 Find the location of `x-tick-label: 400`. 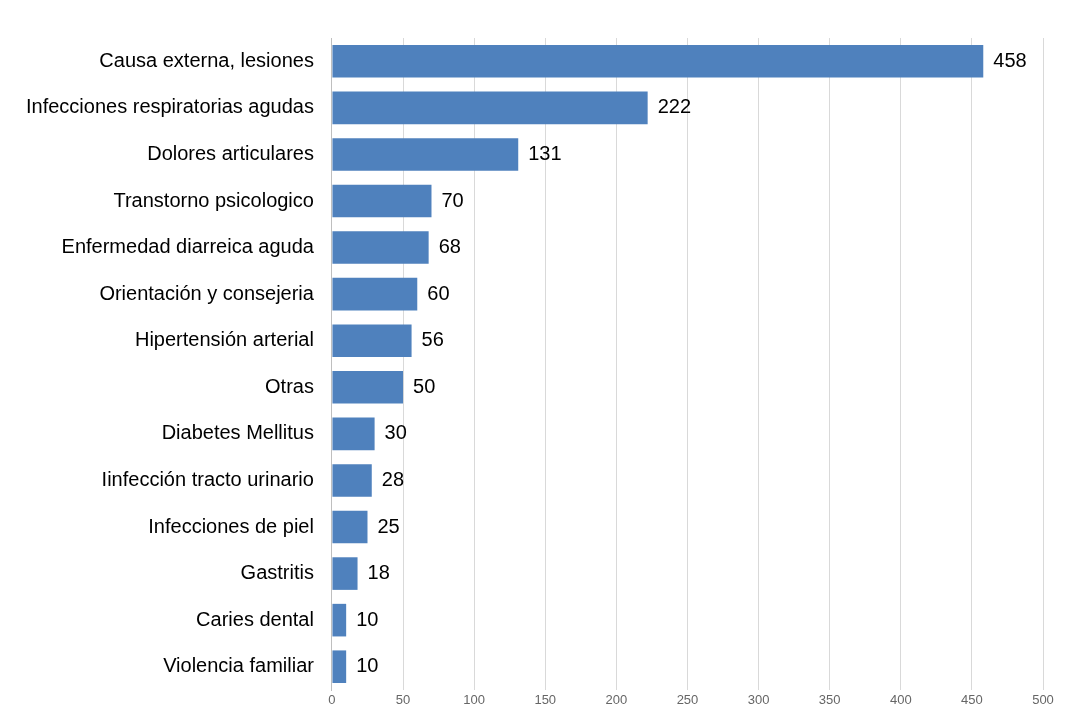

x-tick-label: 400 is located at coordinates (900, 700).